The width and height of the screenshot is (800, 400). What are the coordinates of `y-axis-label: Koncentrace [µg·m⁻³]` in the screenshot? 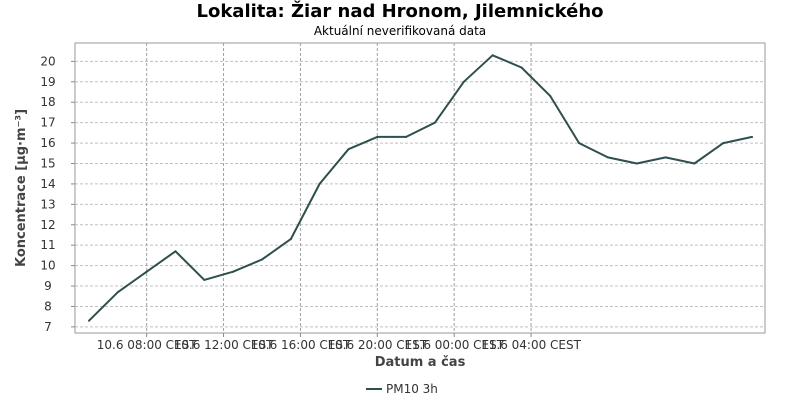 It's located at (21, 188).